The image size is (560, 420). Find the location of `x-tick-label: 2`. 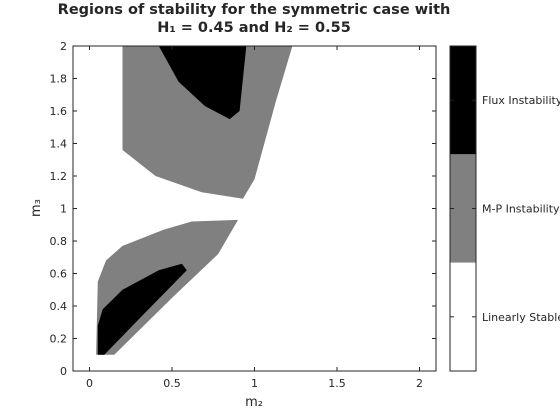

x-tick-label: 2 is located at coordinates (419, 383).